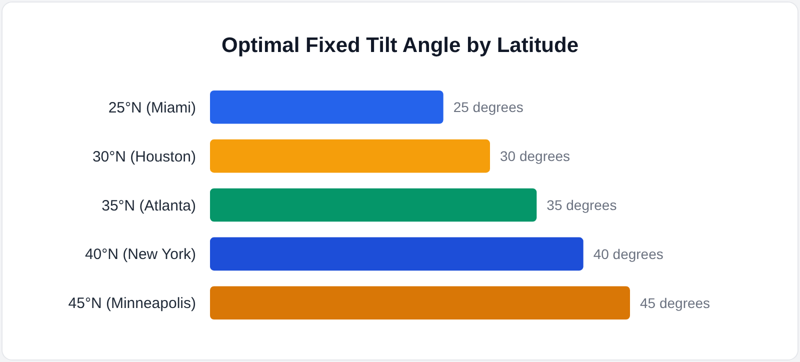  I want to click on data-label: 30 degrees, so click(535, 156).